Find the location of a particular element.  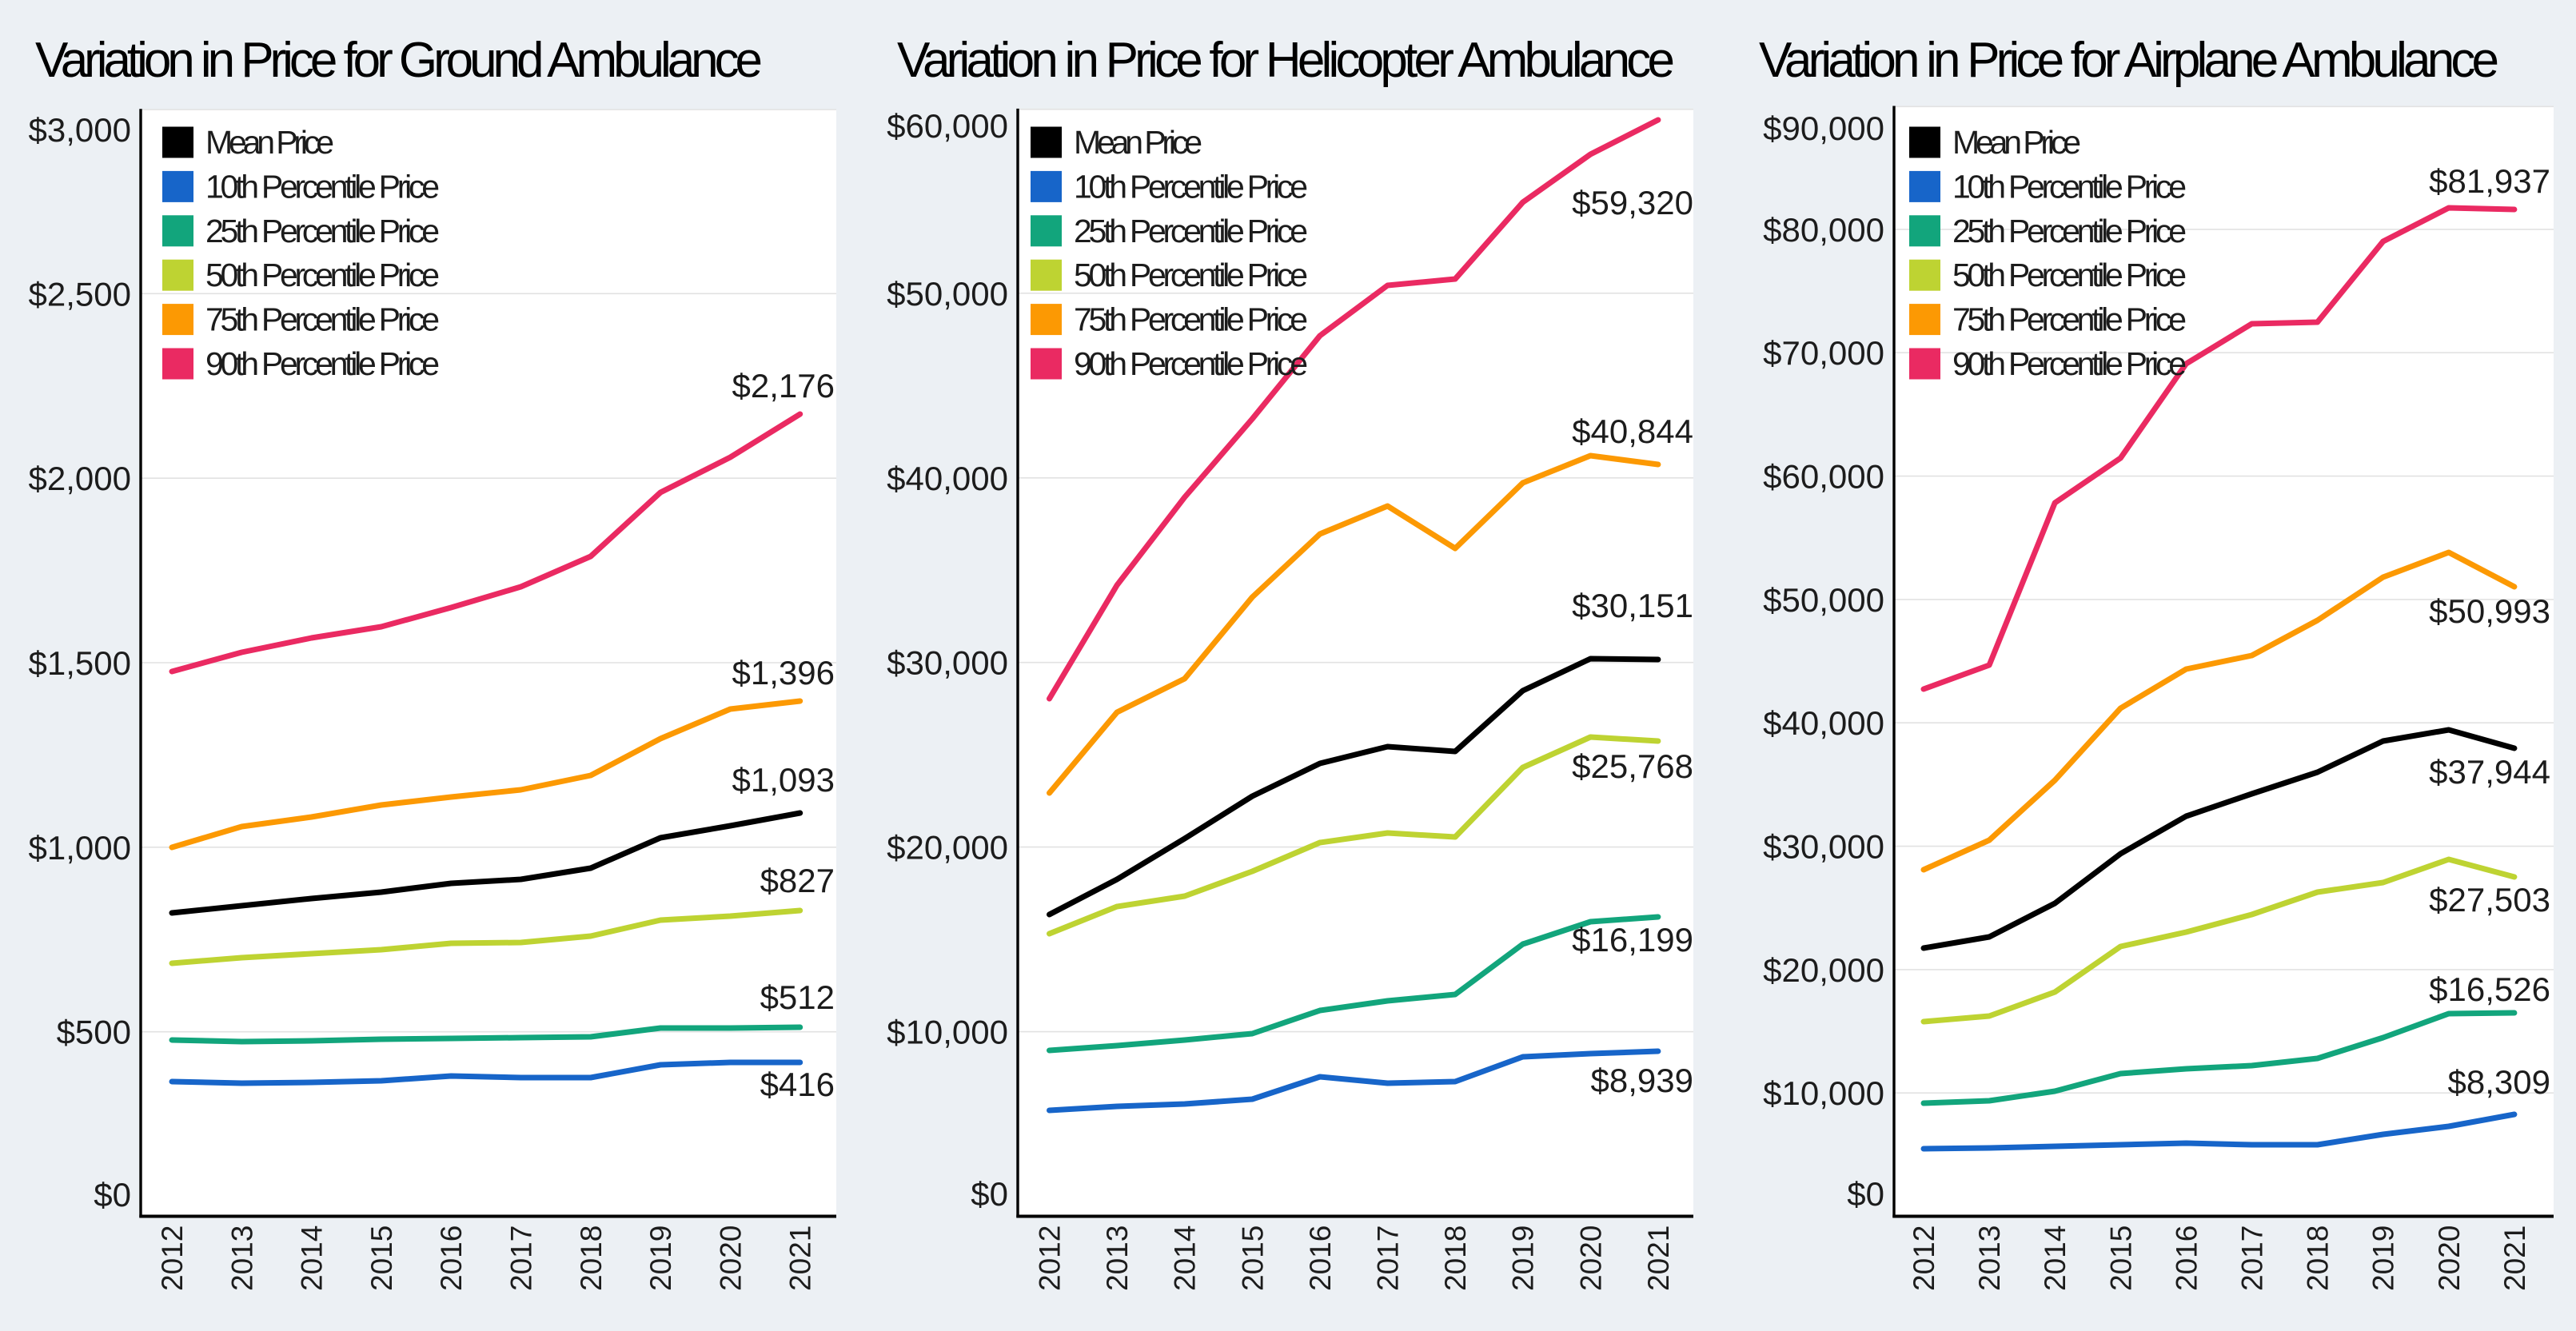

svg-text: $500 is located at coordinates (94, 1032).